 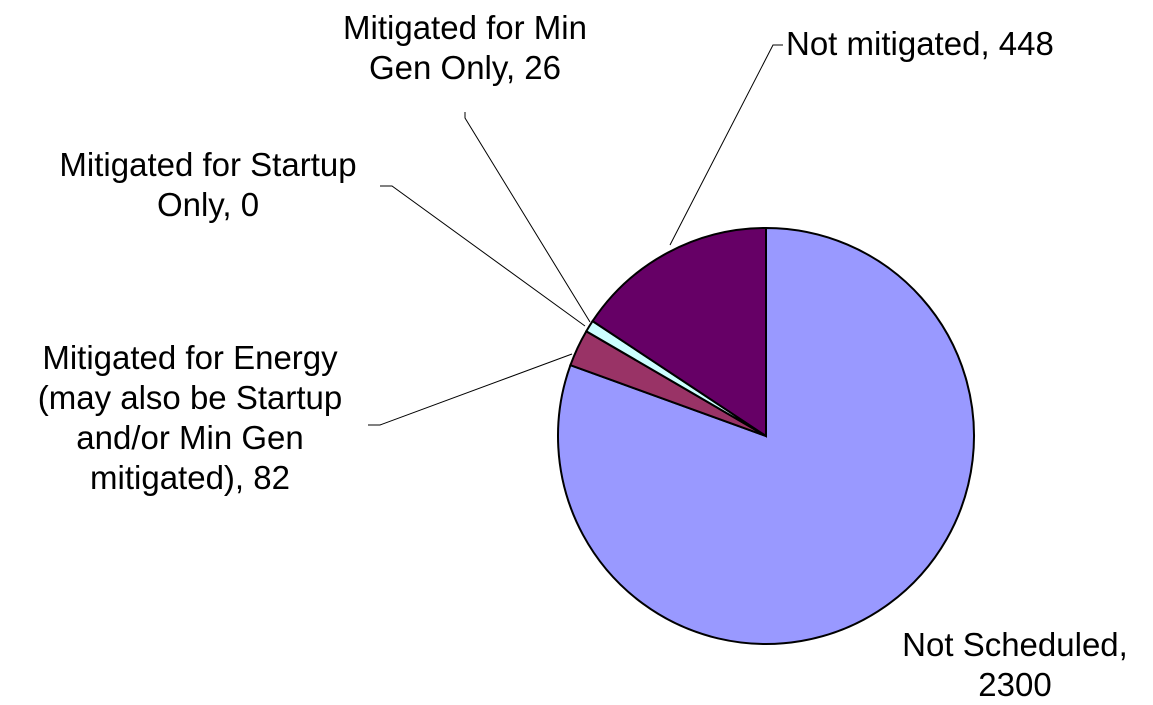 I want to click on label-value: 0, so click(x=250, y=204).